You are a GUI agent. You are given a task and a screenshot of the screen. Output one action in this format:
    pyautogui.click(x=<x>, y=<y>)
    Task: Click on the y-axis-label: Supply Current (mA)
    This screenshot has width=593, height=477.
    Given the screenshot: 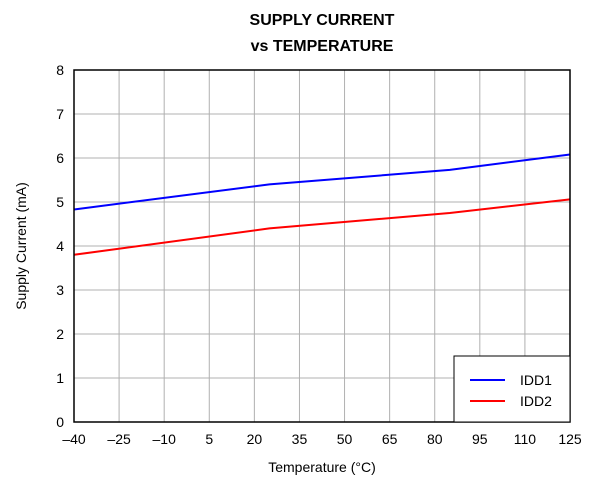 What is the action you would take?
    pyautogui.click(x=21, y=246)
    